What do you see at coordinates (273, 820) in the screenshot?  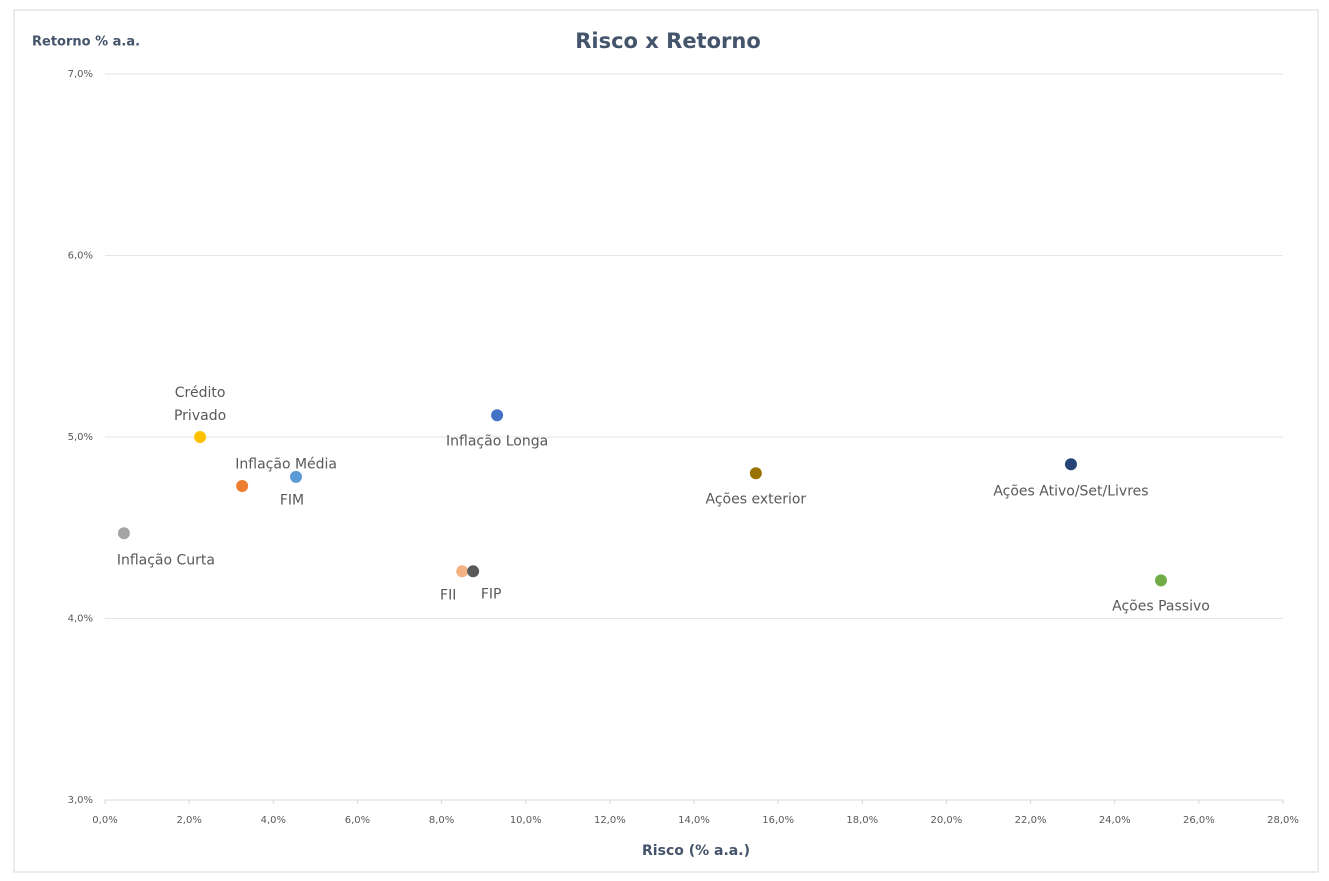 I see `x-tick-label: 4,0%` at bounding box center [273, 820].